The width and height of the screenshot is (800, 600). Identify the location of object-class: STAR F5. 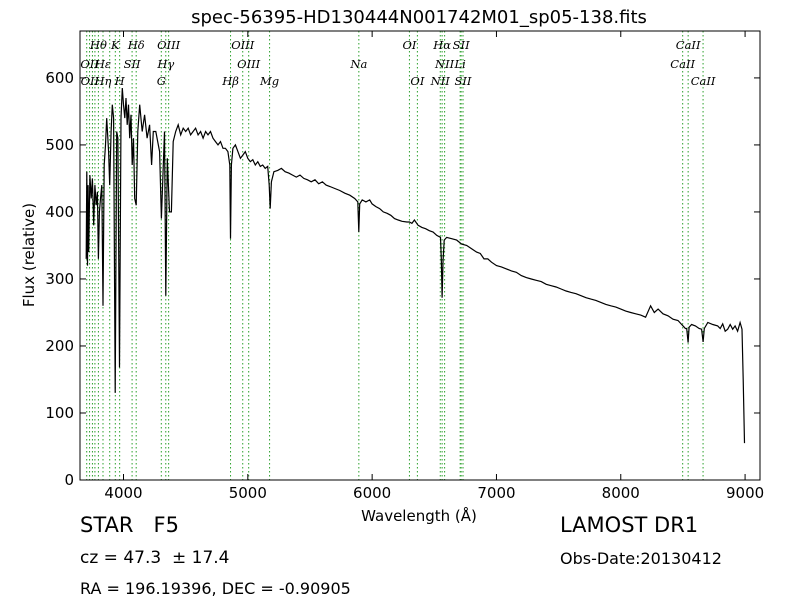
(129, 525).